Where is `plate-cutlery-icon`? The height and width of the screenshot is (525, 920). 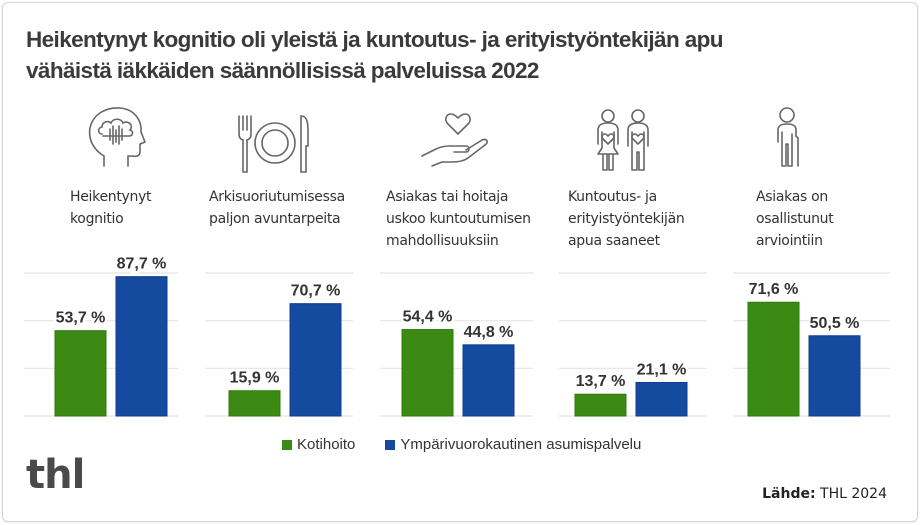
plate-cutlery-icon is located at coordinates (275, 144).